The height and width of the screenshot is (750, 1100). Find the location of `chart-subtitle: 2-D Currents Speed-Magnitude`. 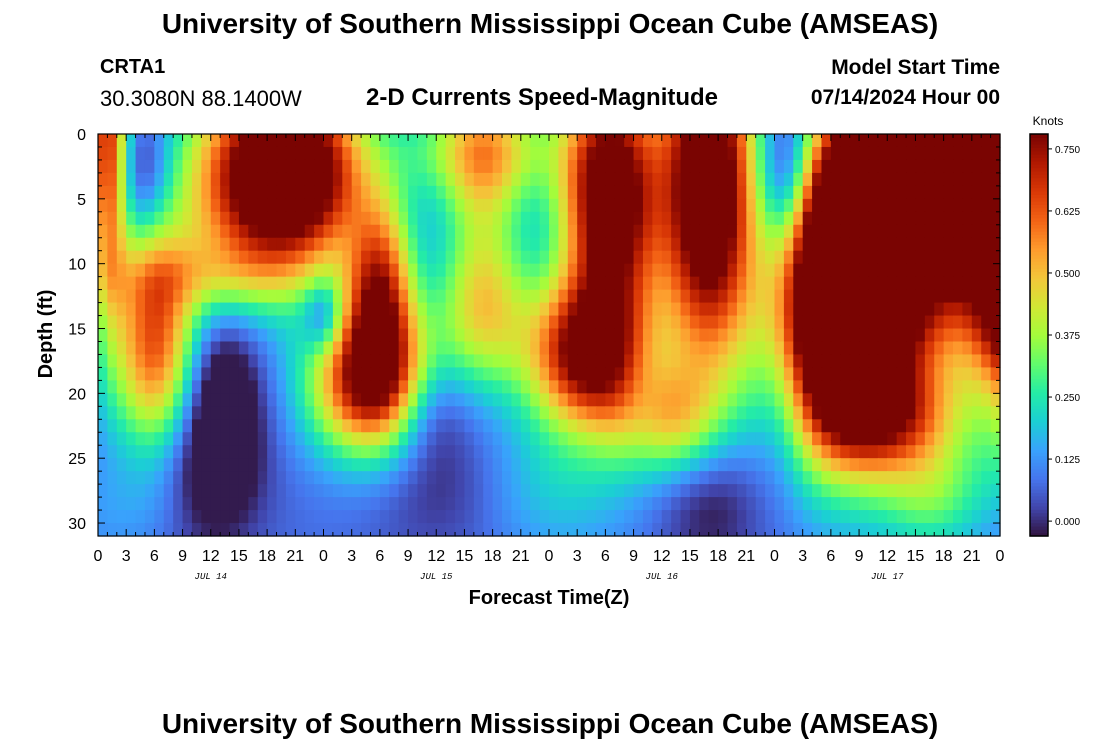

chart-subtitle: 2-D Currents Speed-Magnitude is located at coordinates (542, 97).